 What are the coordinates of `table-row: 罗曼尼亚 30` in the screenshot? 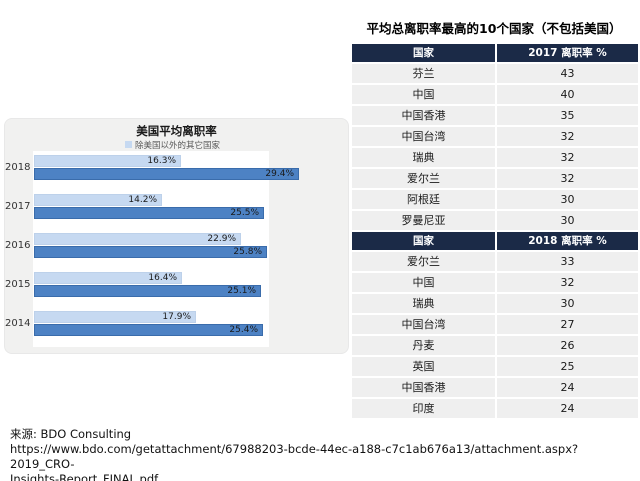 It's located at (495, 220).